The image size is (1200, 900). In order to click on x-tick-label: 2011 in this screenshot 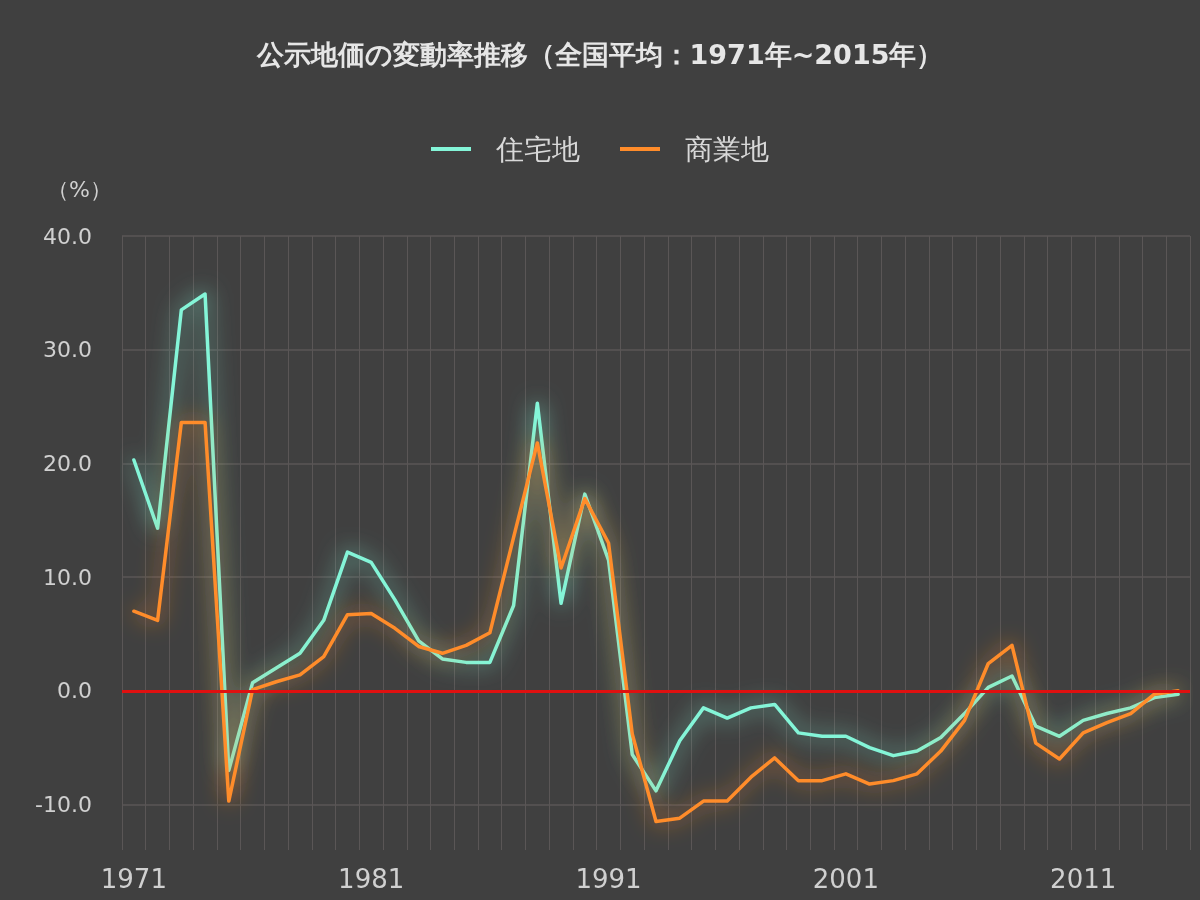, I will do `click(1083, 879)`.